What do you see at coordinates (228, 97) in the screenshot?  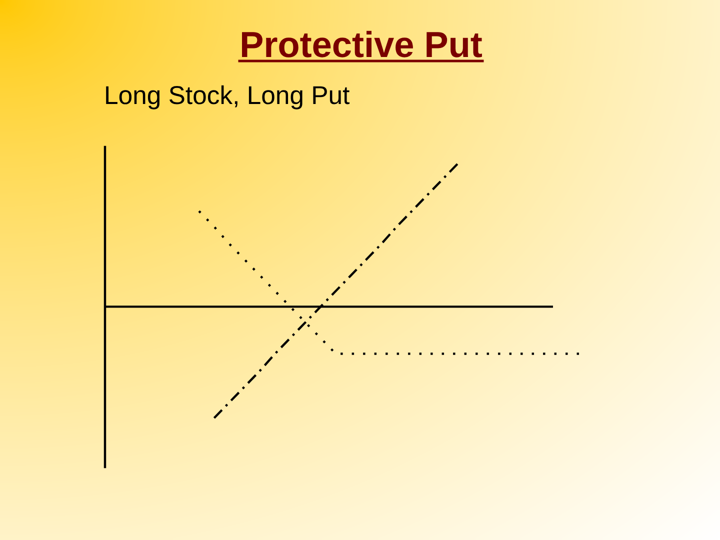 I see `chart-subtitle: Long Stock, Long Put` at bounding box center [228, 97].